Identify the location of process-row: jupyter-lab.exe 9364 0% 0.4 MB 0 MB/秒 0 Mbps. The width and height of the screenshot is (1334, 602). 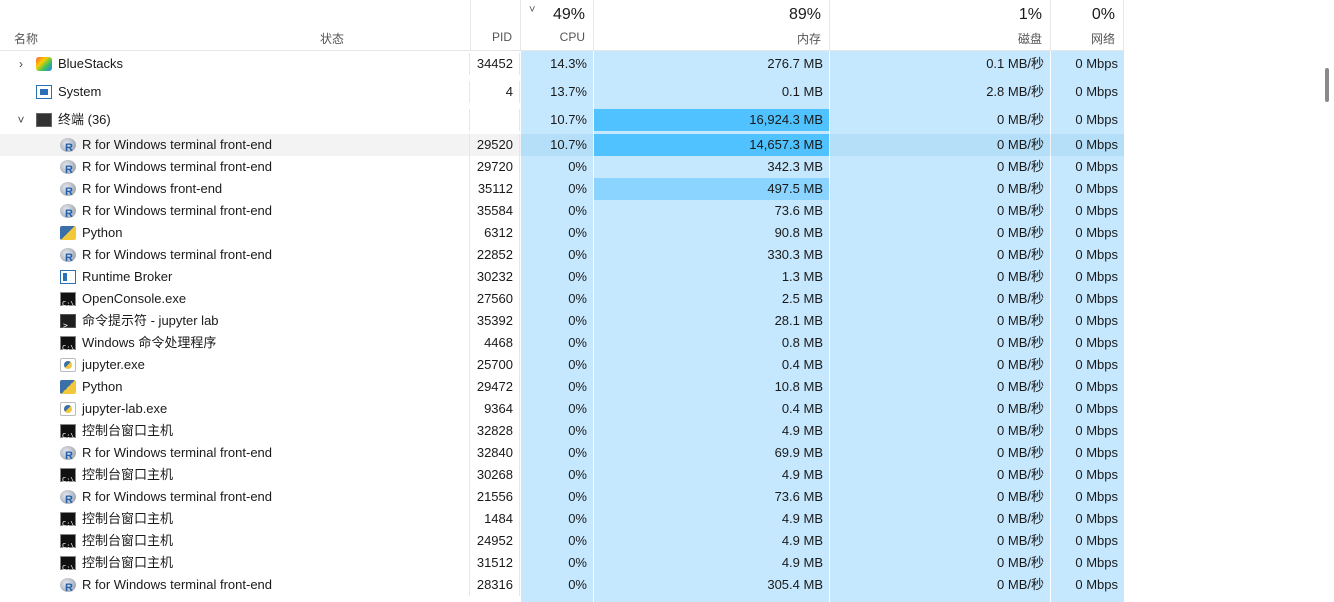
(562, 409).